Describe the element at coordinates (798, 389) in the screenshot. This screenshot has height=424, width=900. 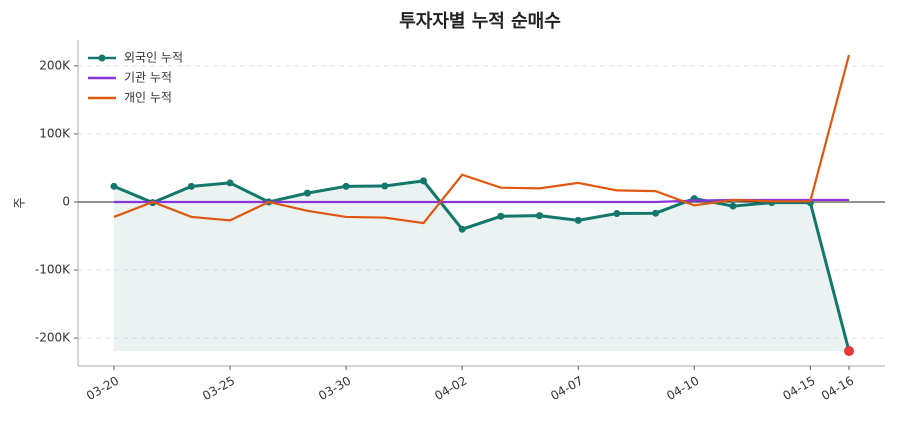
I see `x-tick-label: 04-15` at that location.